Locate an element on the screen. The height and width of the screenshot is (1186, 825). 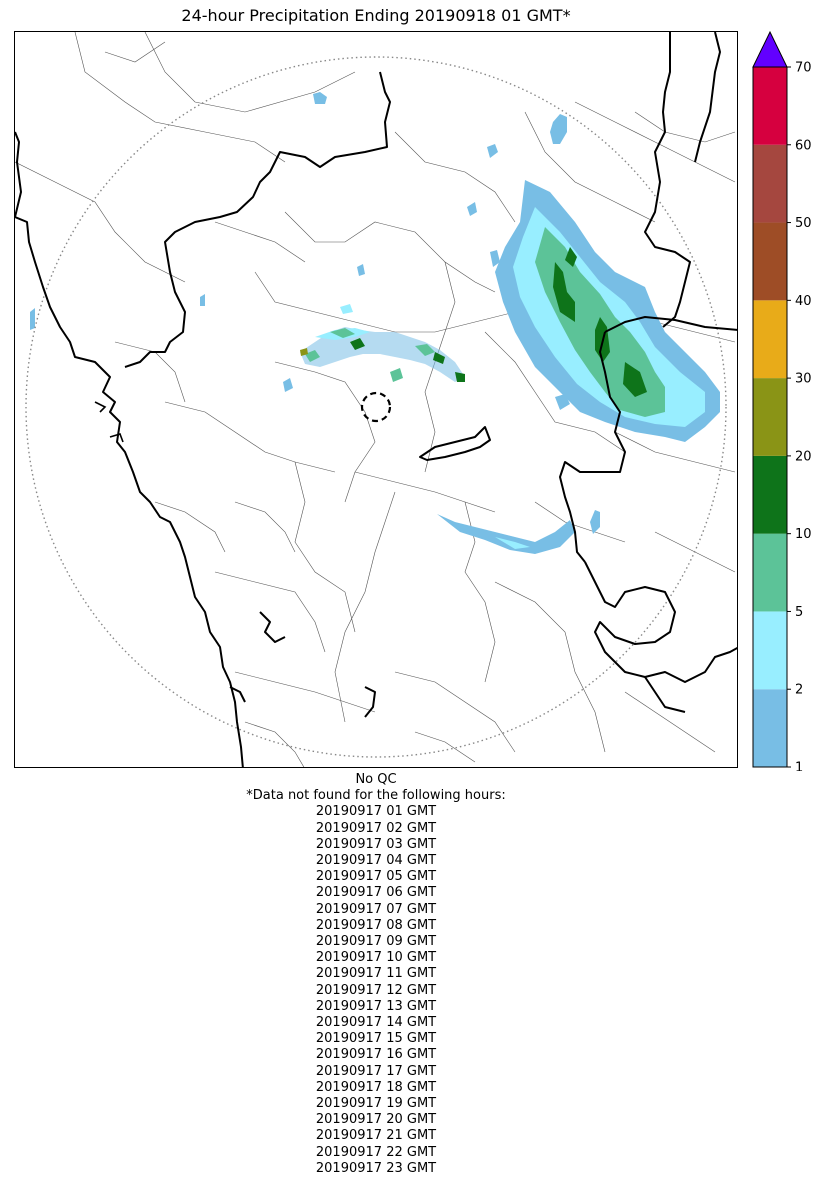
colorbar-tick-label: 10 is located at coordinates (803, 534).